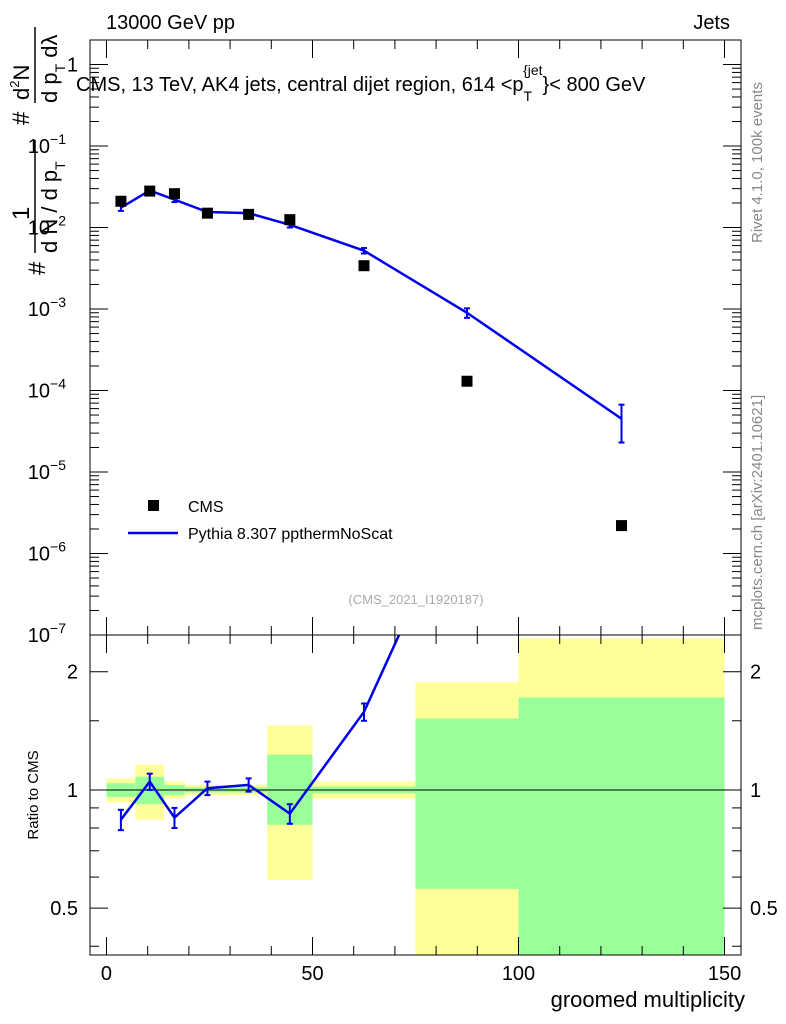  Describe the element at coordinates (260, 727) in the screenshot. I see `ratio-pythia-line` at that location.